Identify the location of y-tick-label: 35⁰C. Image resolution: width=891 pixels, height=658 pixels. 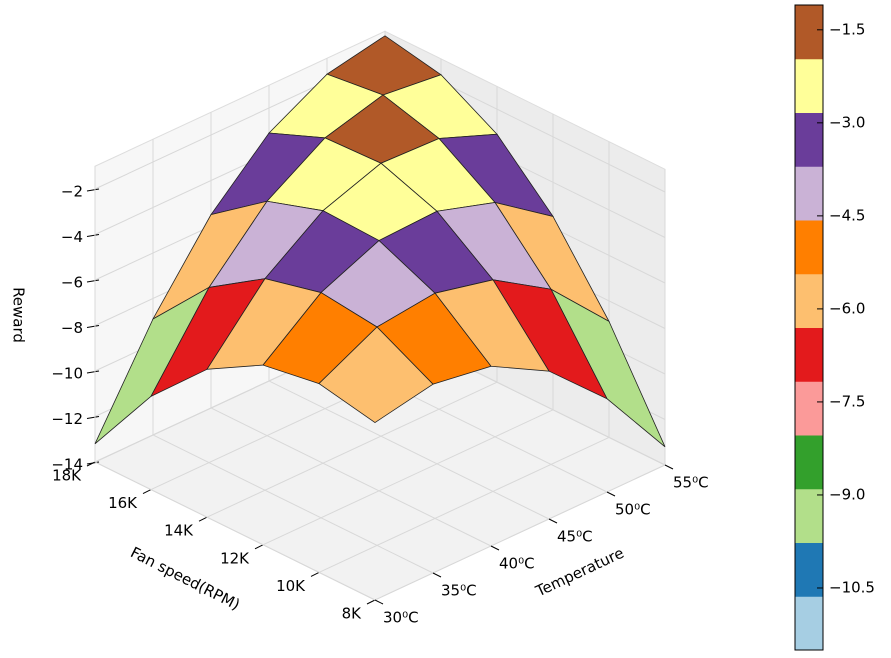
(459, 591).